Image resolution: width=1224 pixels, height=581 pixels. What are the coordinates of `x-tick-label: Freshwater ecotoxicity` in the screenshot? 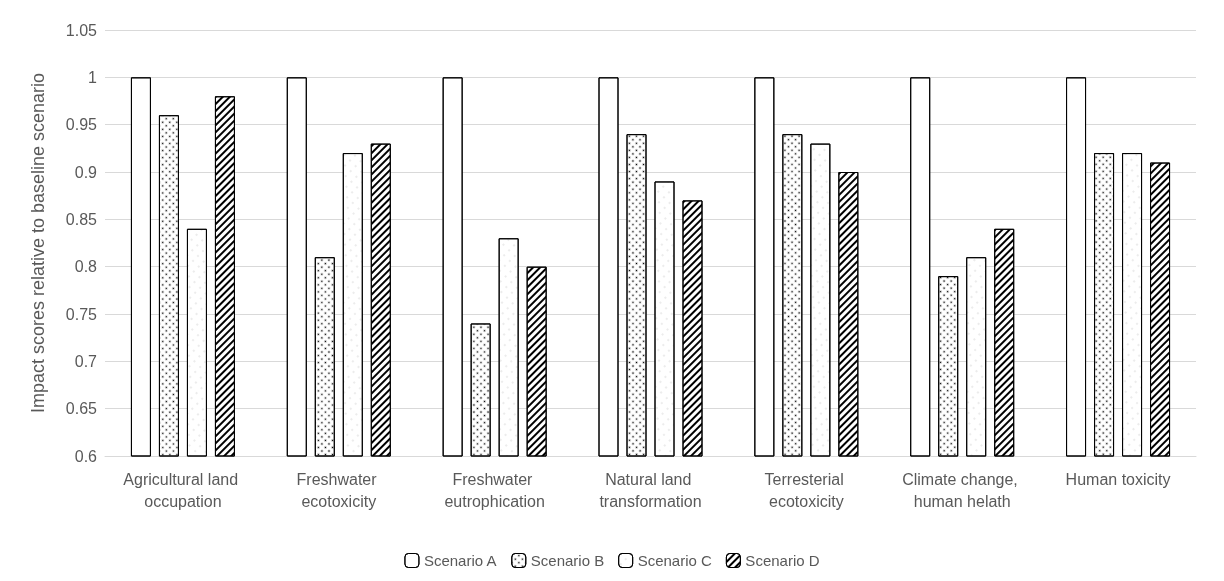 It's located at (339, 490).